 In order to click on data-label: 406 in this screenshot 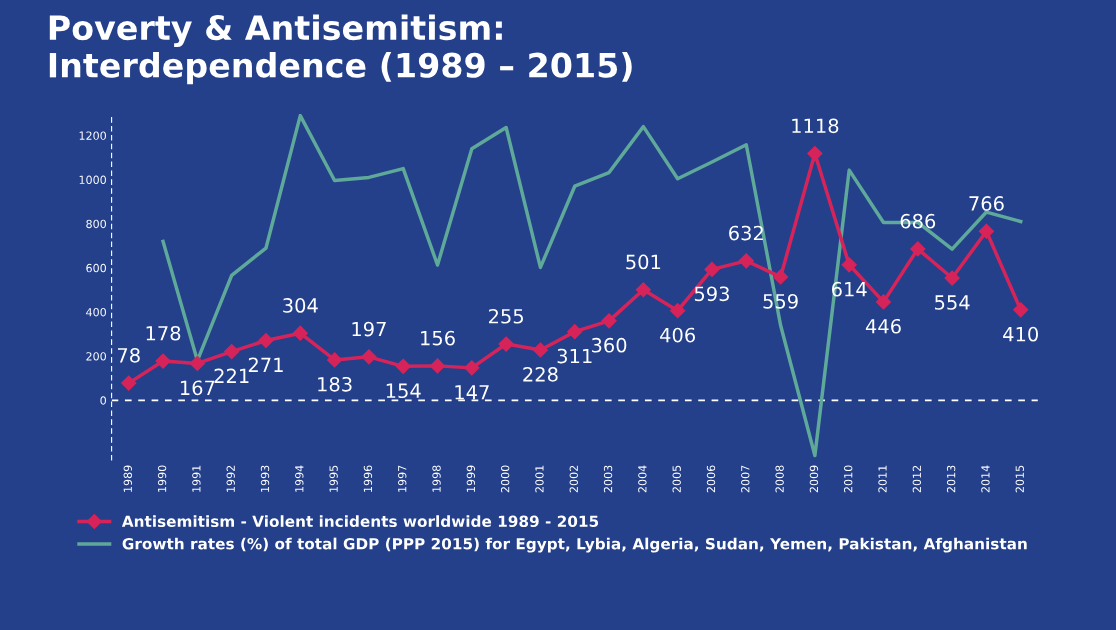, I will do `click(677, 335)`.